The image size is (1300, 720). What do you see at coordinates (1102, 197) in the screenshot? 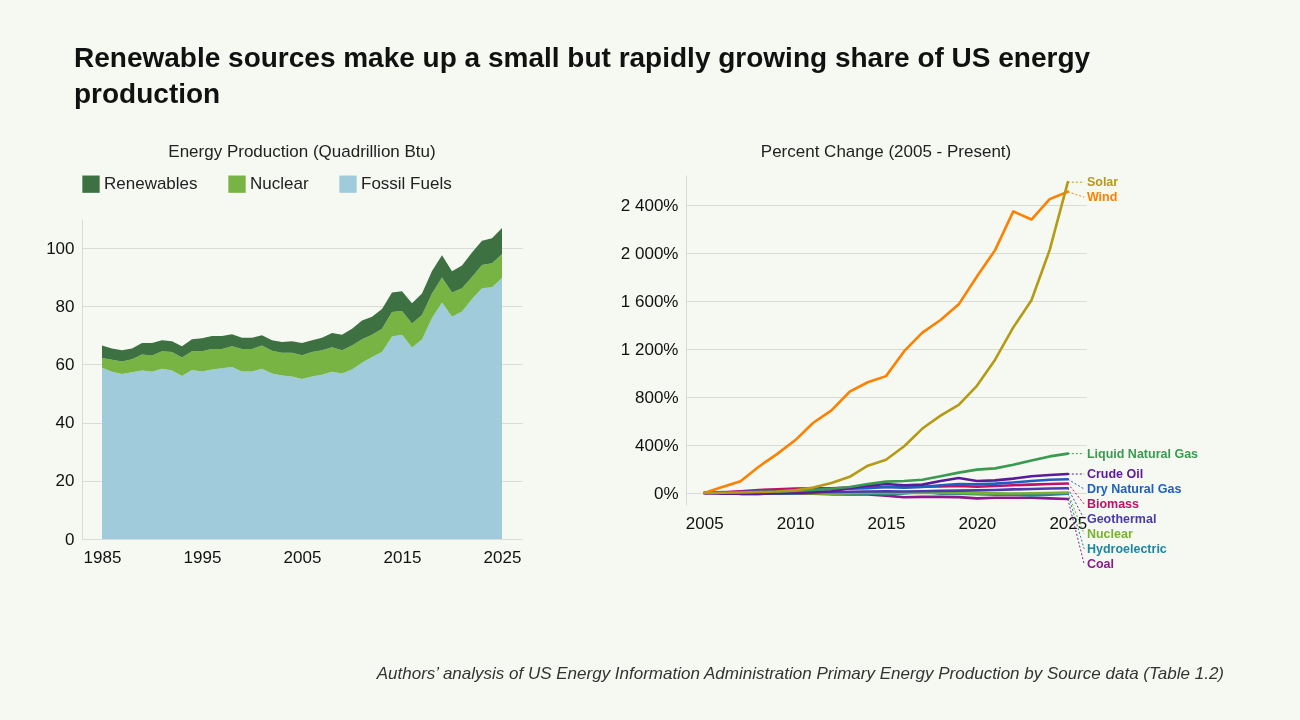
I see `legend-label: Wind` at bounding box center [1102, 197].